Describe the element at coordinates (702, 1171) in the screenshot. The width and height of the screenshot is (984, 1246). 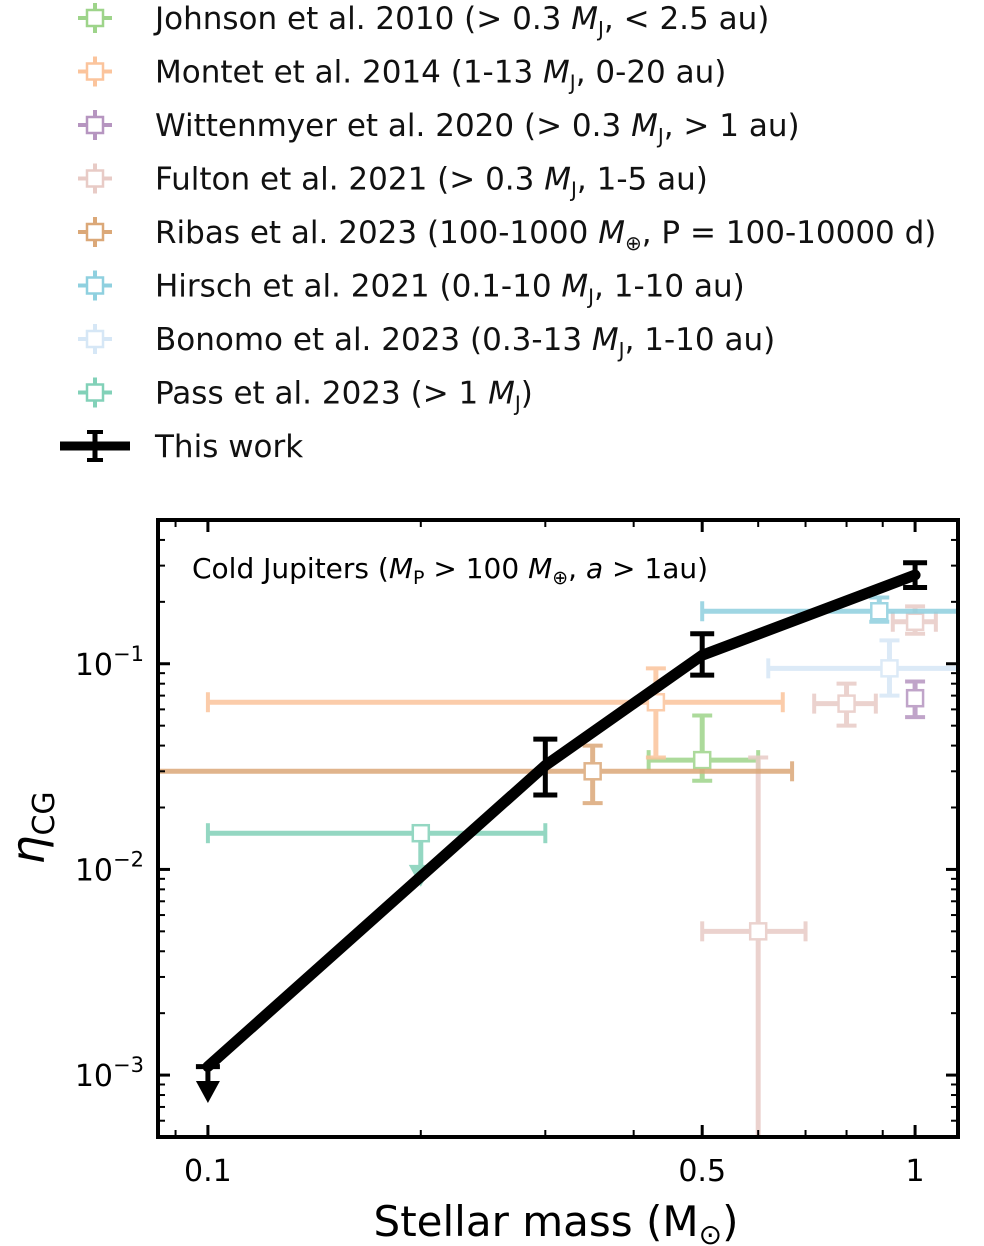
I see `x-tick-label: 0.5` at that location.